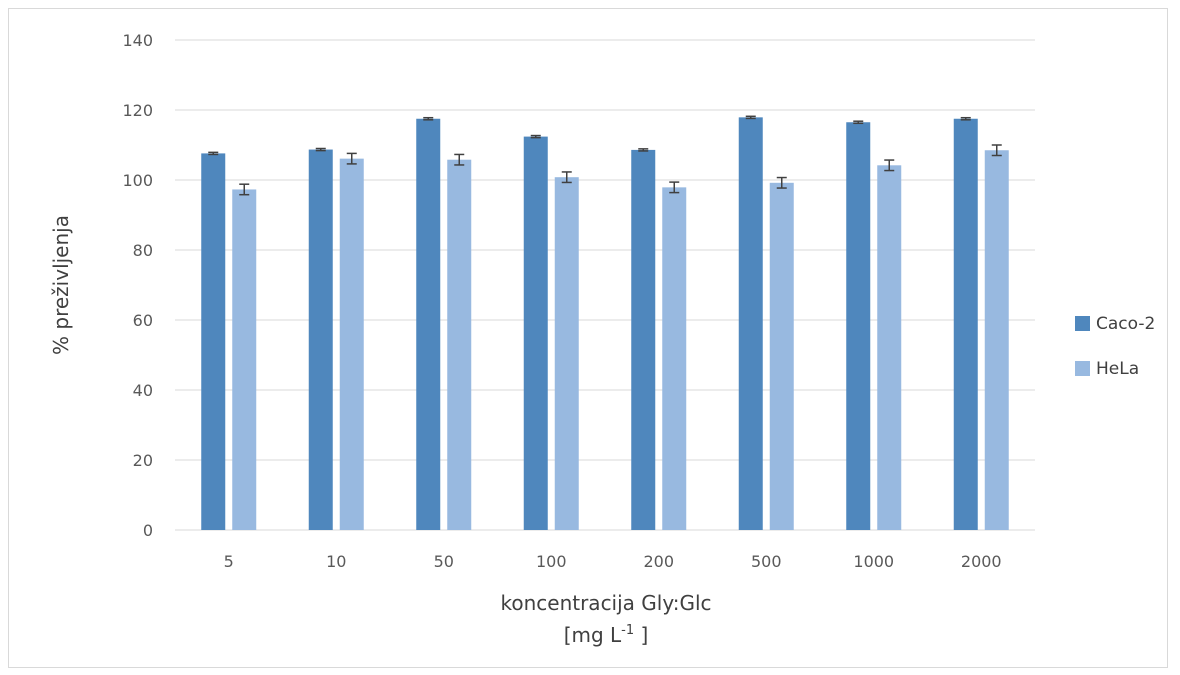  I want to click on x-tick-label: 50, so click(444, 561).